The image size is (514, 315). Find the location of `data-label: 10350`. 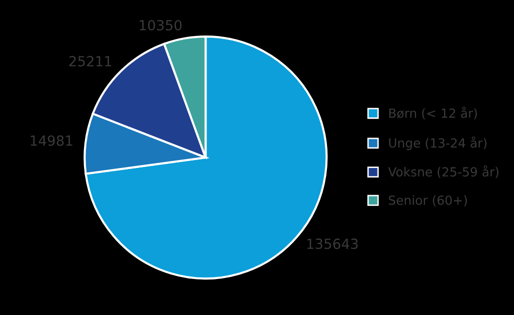

data-label: 10350 is located at coordinates (161, 25).